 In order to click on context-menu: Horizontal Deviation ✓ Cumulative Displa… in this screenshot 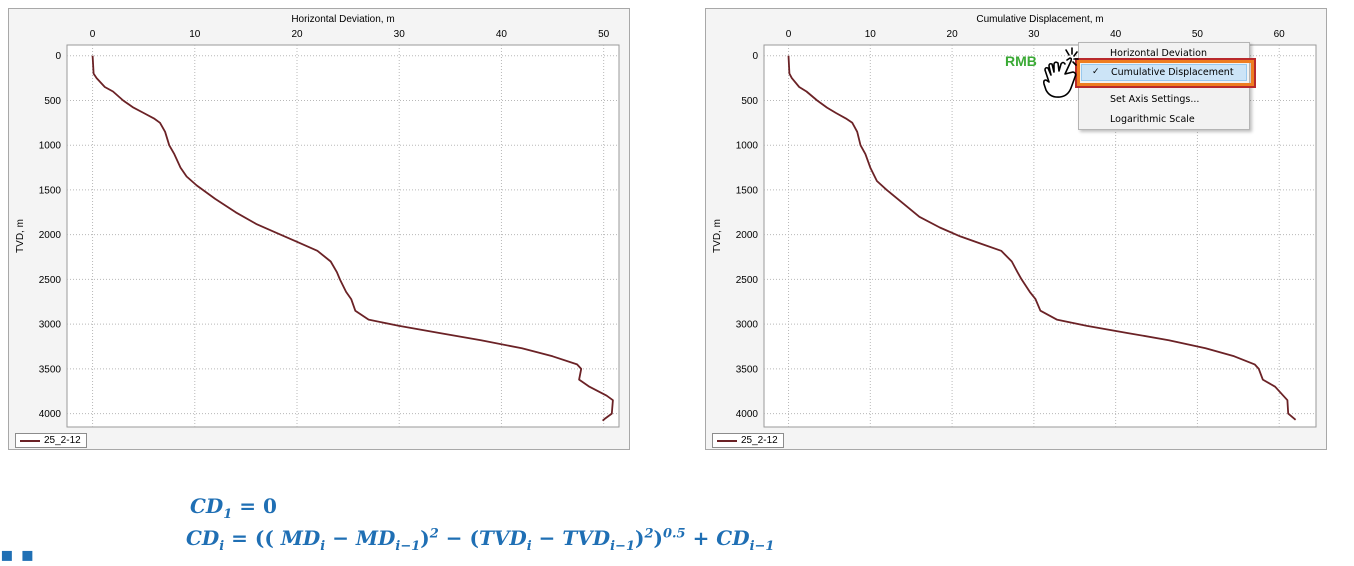, I will do `click(1164, 86)`.